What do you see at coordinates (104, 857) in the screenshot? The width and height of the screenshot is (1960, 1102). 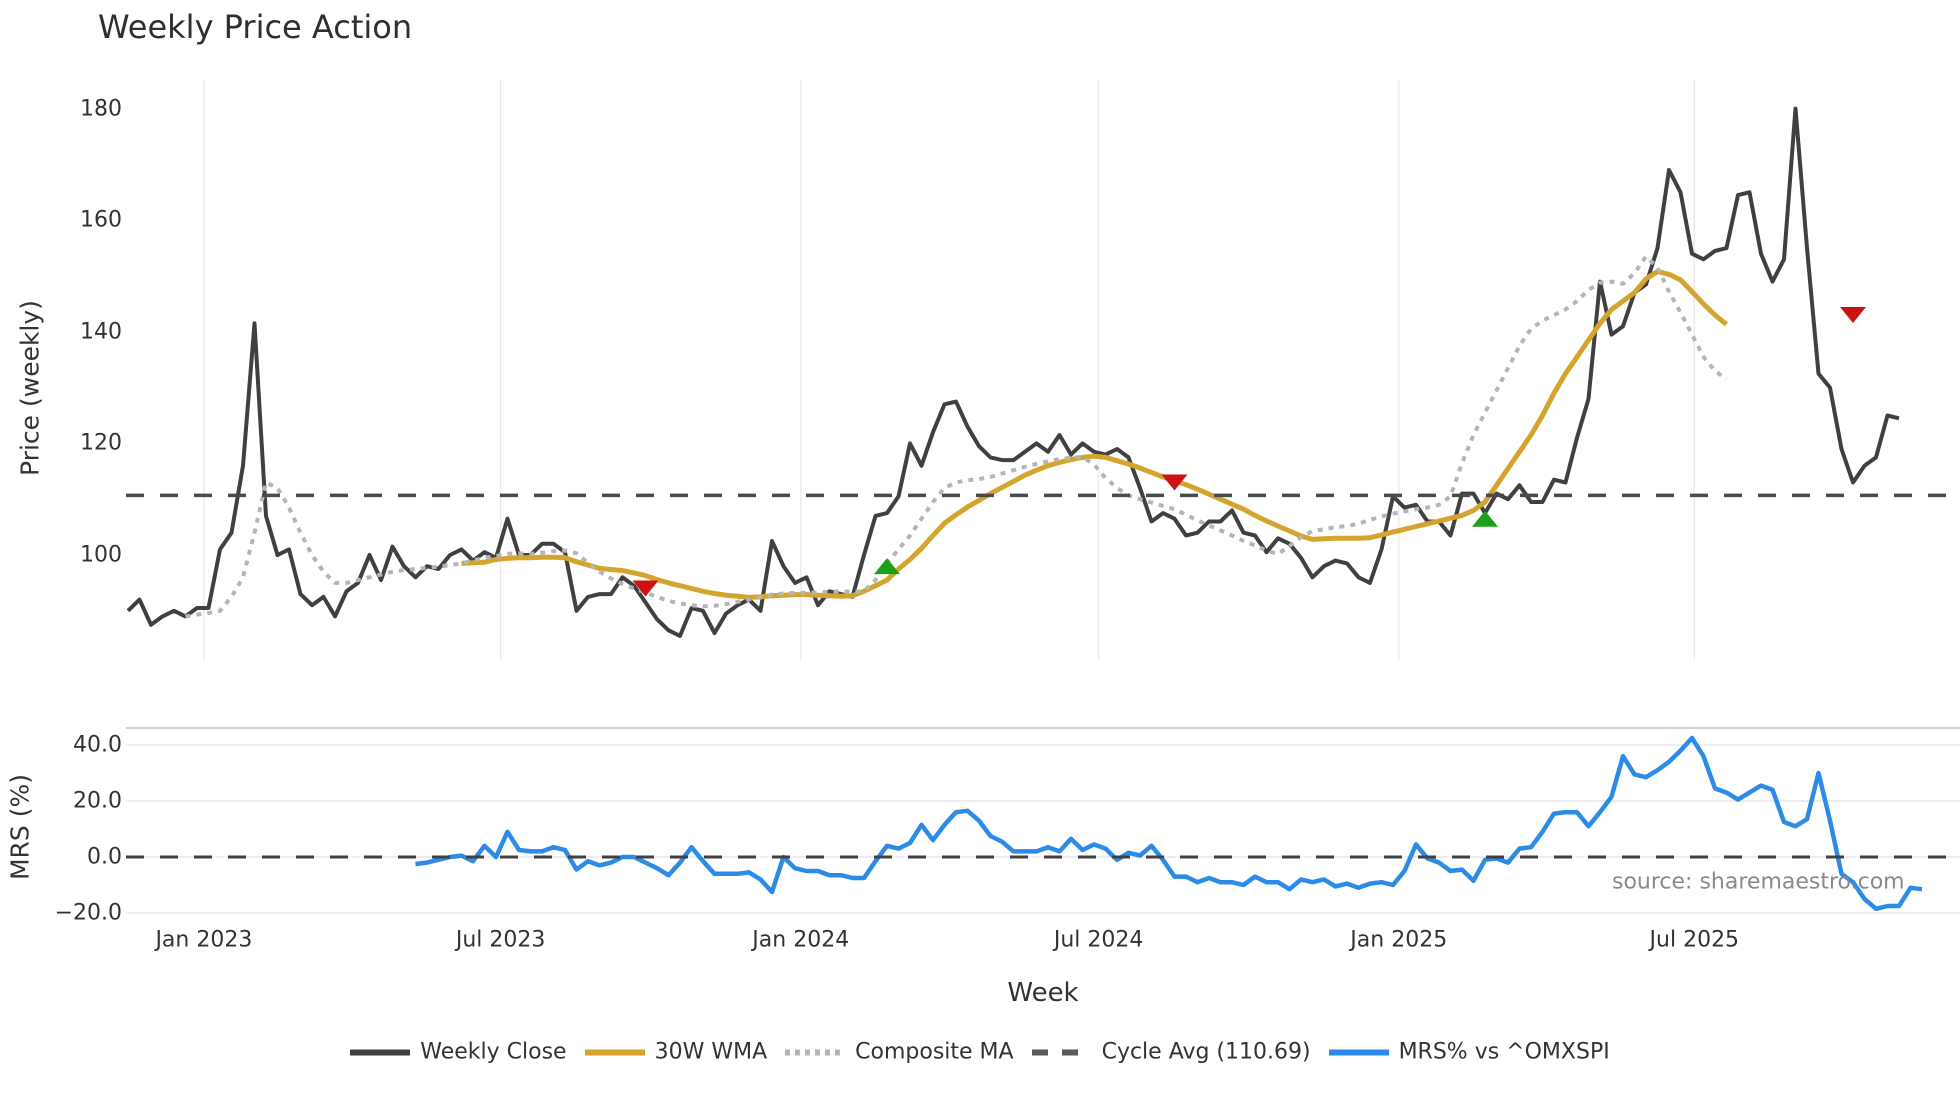 I see `mrs-tick-label: 0.0` at bounding box center [104, 857].